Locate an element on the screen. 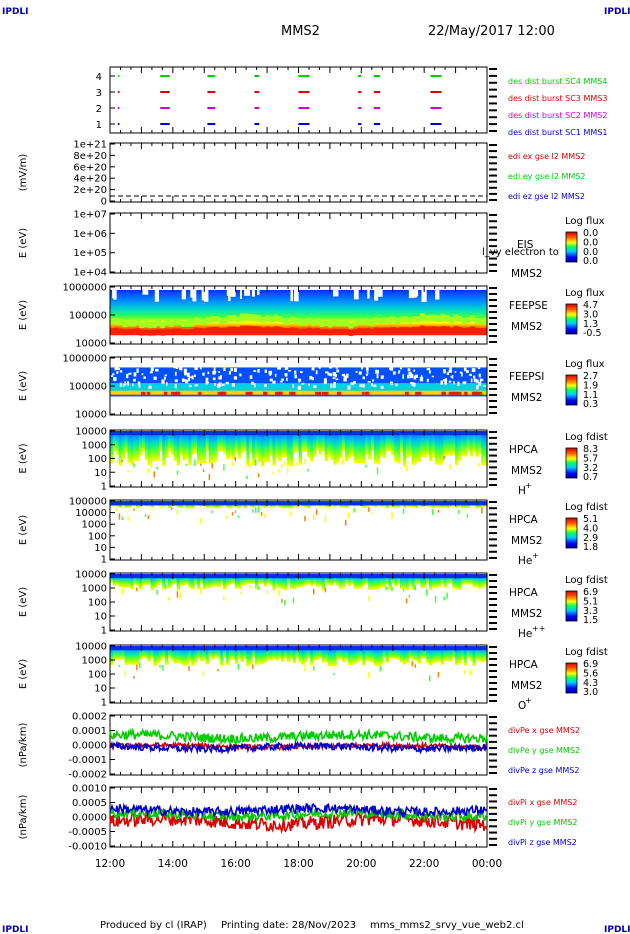 This screenshot has height=934, width=630. species-charge: + is located at coordinates (535, 555).